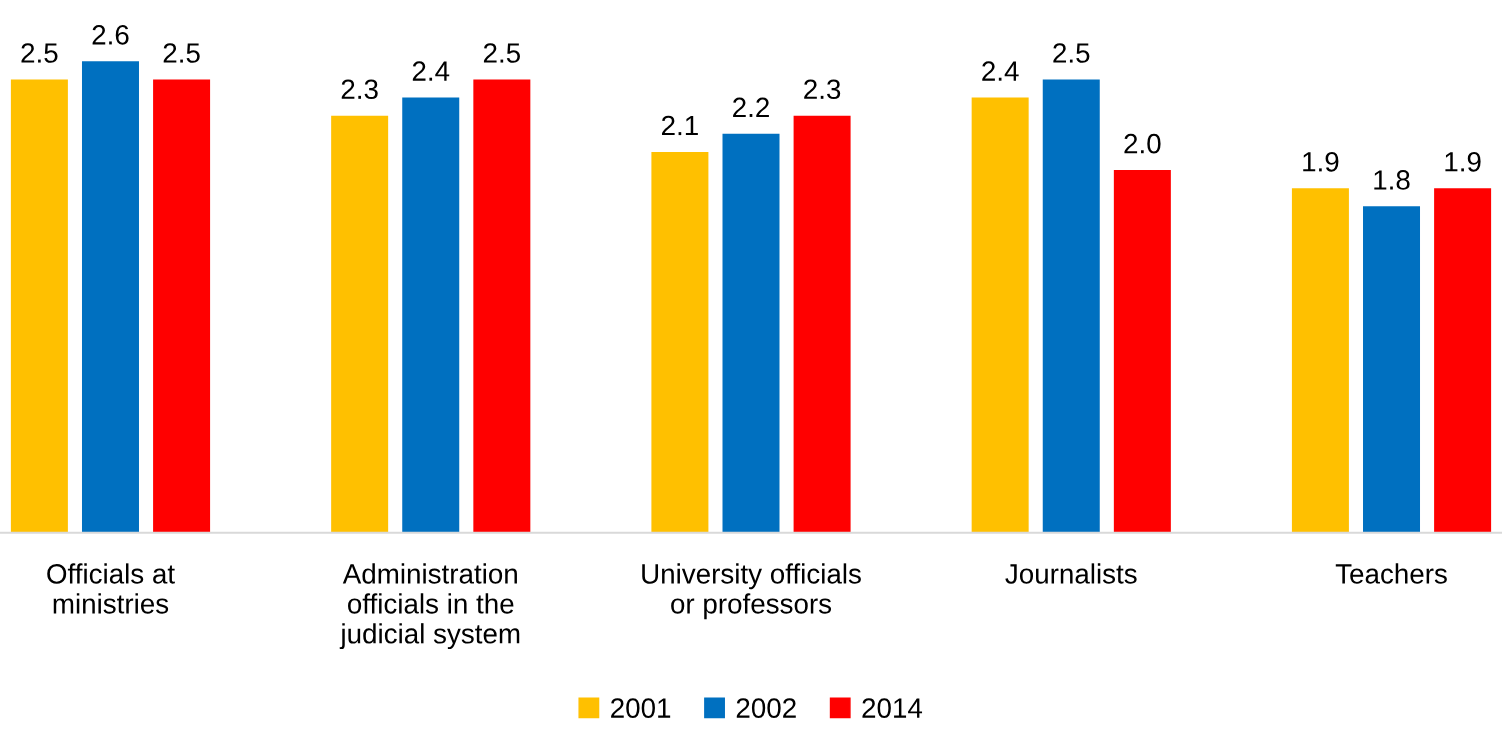 This screenshot has height=741, width=1502. I want to click on legend-label: 2014, so click(892, 708).